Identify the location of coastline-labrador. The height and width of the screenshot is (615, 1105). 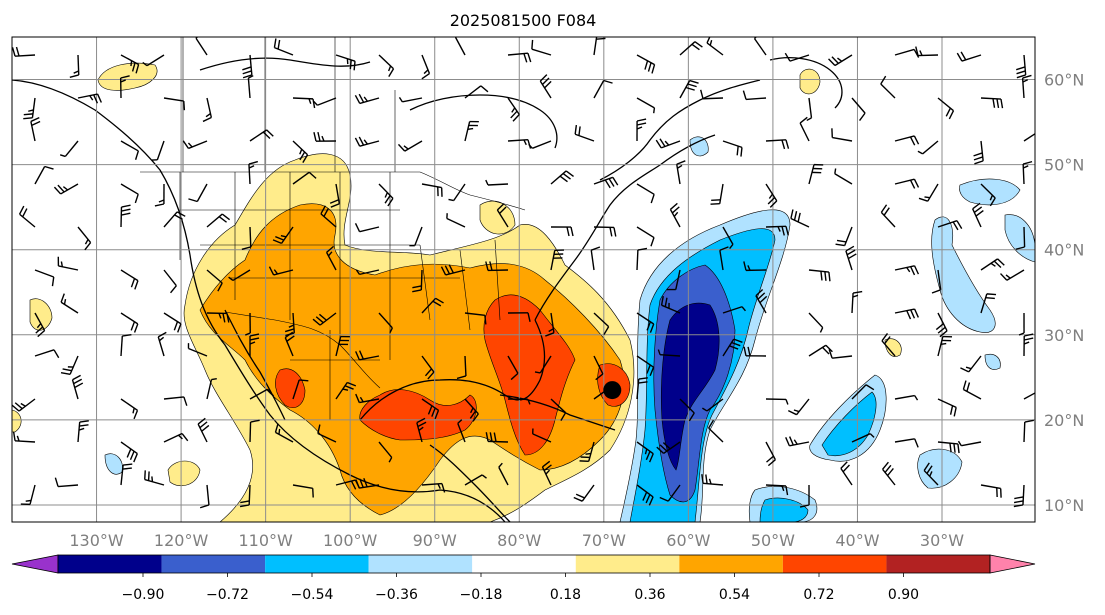
(680, 130).